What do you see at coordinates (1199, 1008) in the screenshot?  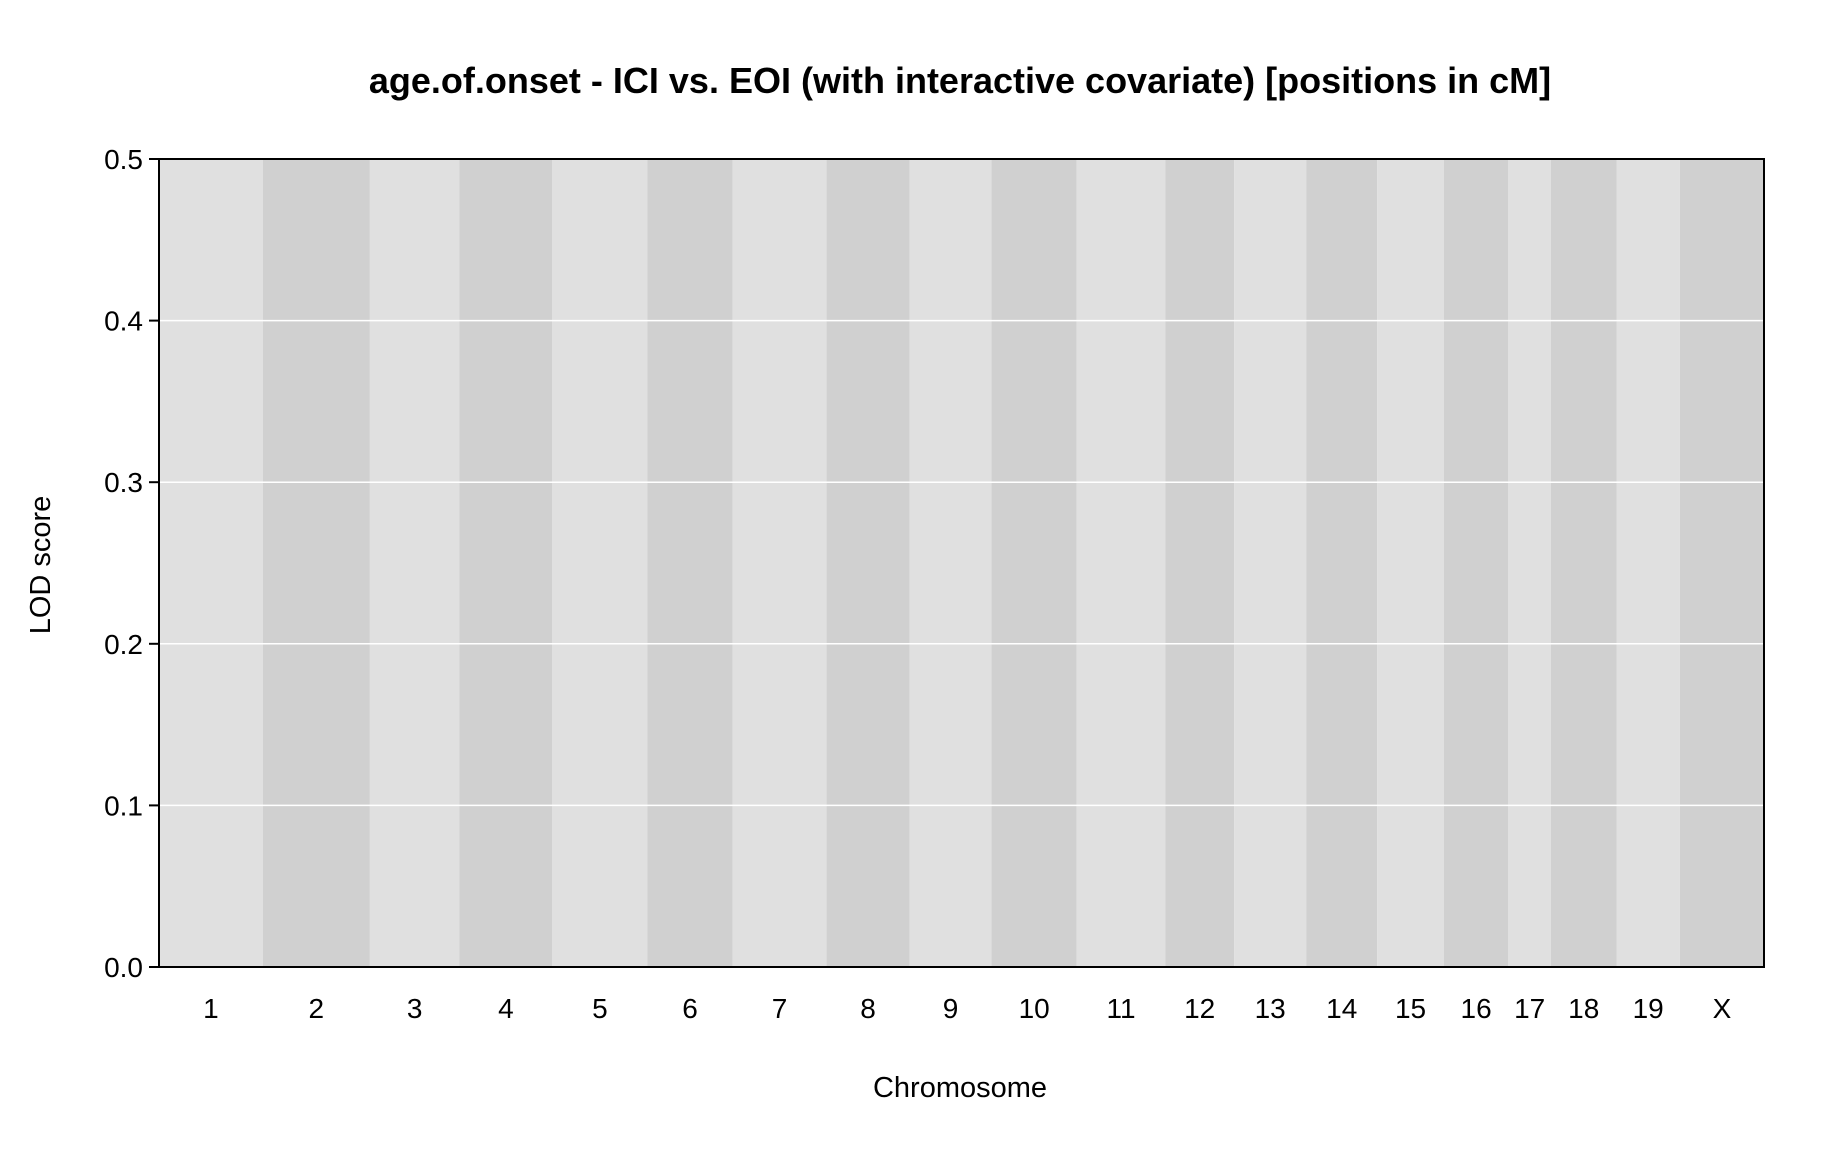 I see `x-tick-label-12: 12` at bounding box center [1199, 1008].